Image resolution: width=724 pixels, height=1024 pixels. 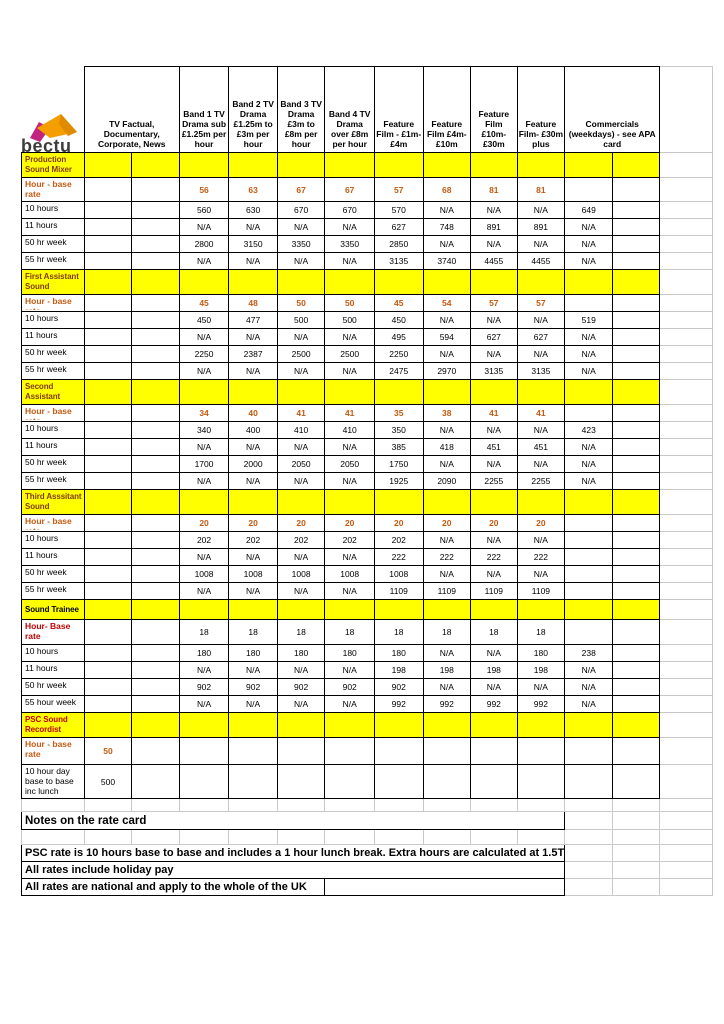 What do you see at coordinates (253, 109) in the screenshot?
I see `header-cell-band-2: Band 2 TV Drama £1.25m to £3m per hour` at bounding box center [253, 109].